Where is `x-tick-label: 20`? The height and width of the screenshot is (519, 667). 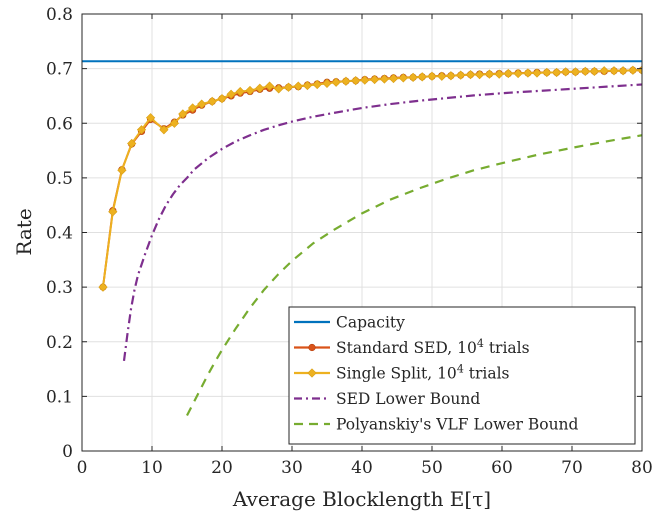
x-tick-label: 20 is located at coordinates (222, 468).